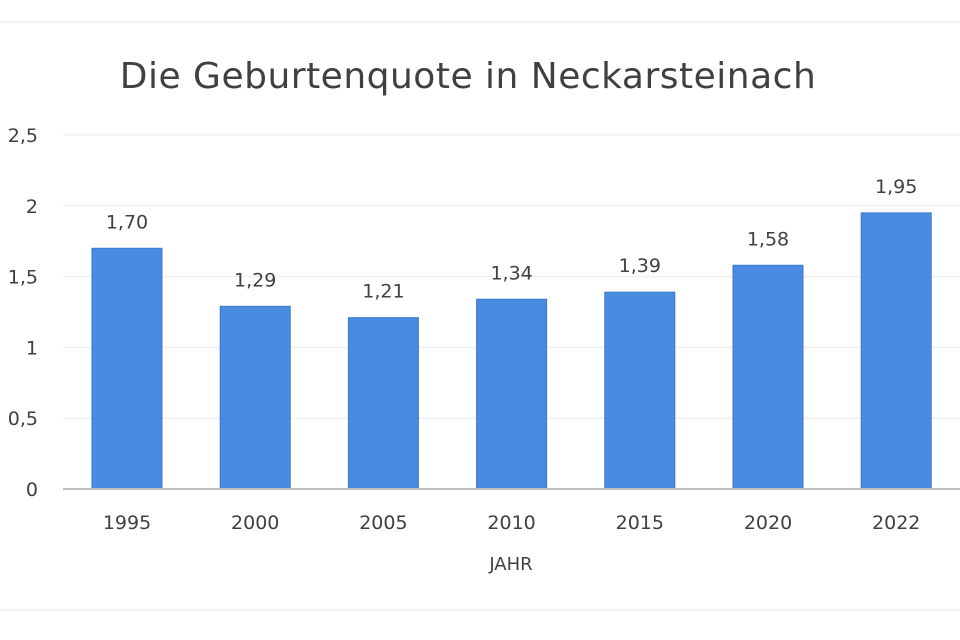 Image resolution: width=960 pixels, height=640 pixels. I want to click on bar-2000, so click(255, 397).